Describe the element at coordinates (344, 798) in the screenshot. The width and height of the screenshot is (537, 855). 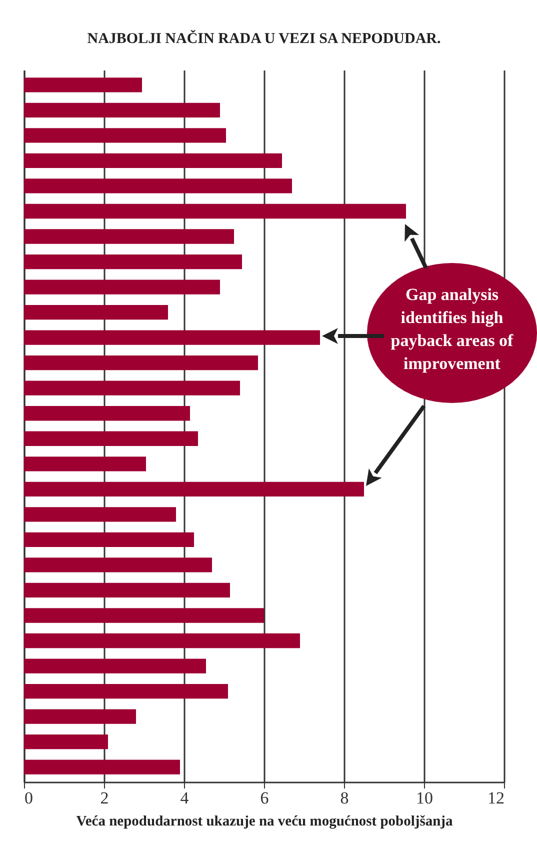
I see `x-tick-label: 8` at that location.